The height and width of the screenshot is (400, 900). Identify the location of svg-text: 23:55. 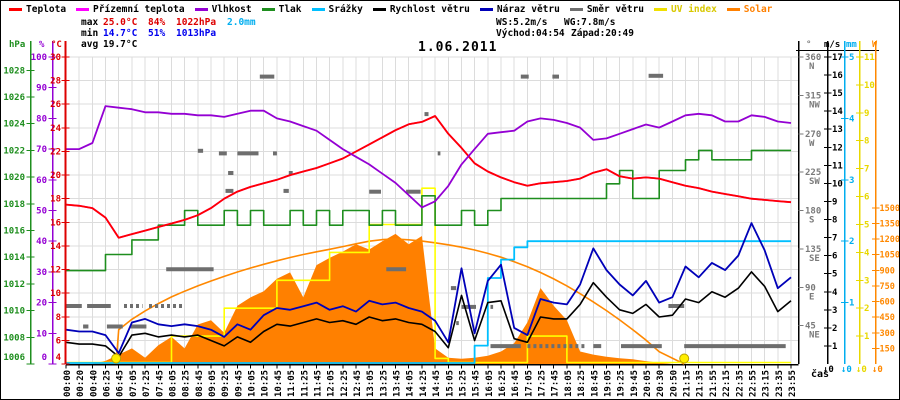
(793, 383).